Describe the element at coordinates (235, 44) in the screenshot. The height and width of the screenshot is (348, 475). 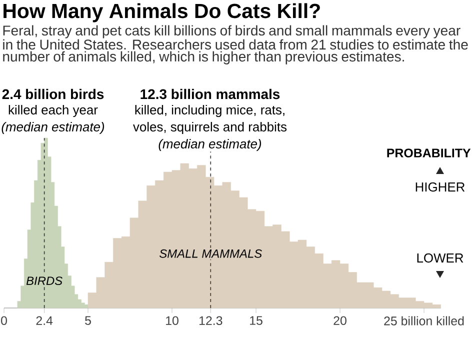
I see `chart-subtitle: Feral, stray and pet cats kill billions of birds and small mammals every year in the United States. Researchers used data from 21 studies to estimate the number of animals killed, which is higher than previous estimates.` at that location.